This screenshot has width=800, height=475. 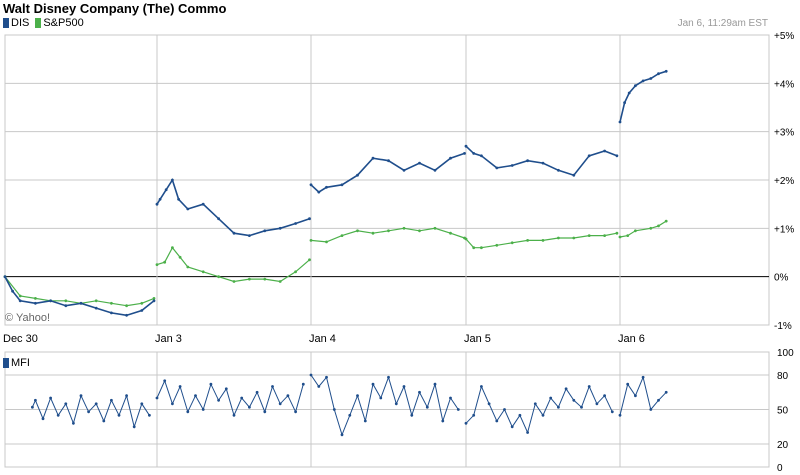 What do you see at coordinates (780, 468) in the screenshot?
I see `mfi-y-tick-label: 0` at bounding box center [780, 468].